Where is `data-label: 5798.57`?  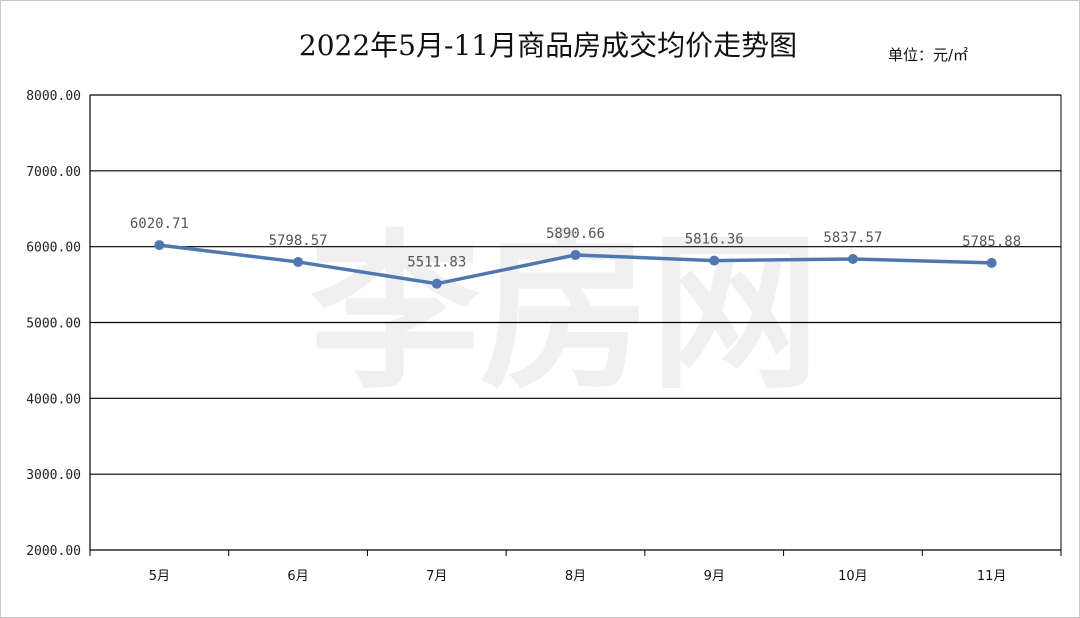
data-label: 5798.57 is located at coordinates (298, 241).